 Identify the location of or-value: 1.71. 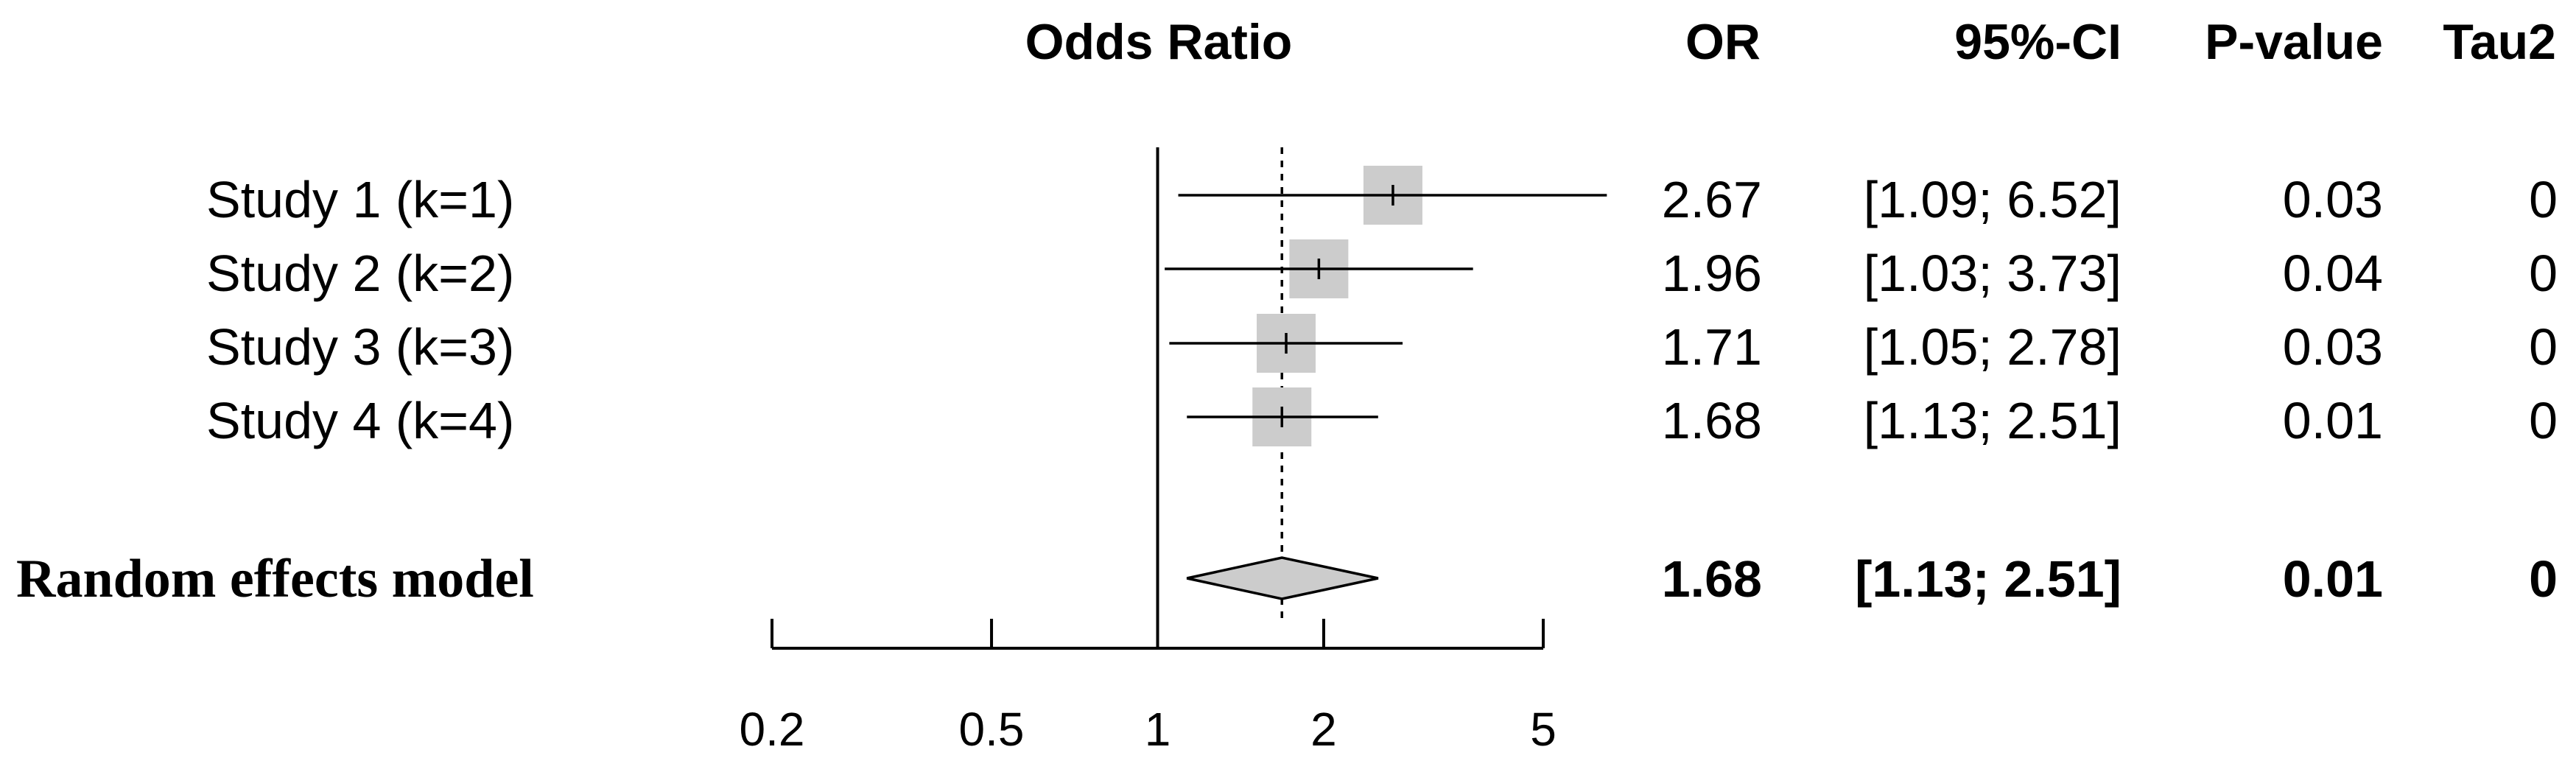
(1712, 347).